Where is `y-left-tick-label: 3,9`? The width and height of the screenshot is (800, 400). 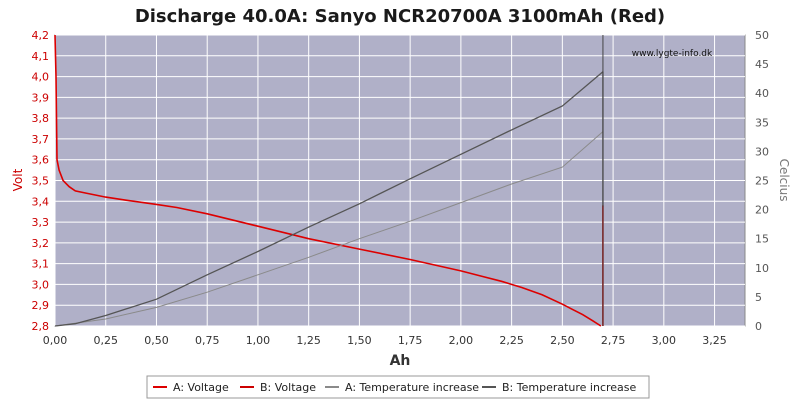
y-left-tick-label: 3,9 is located at coordinates (41, 97).